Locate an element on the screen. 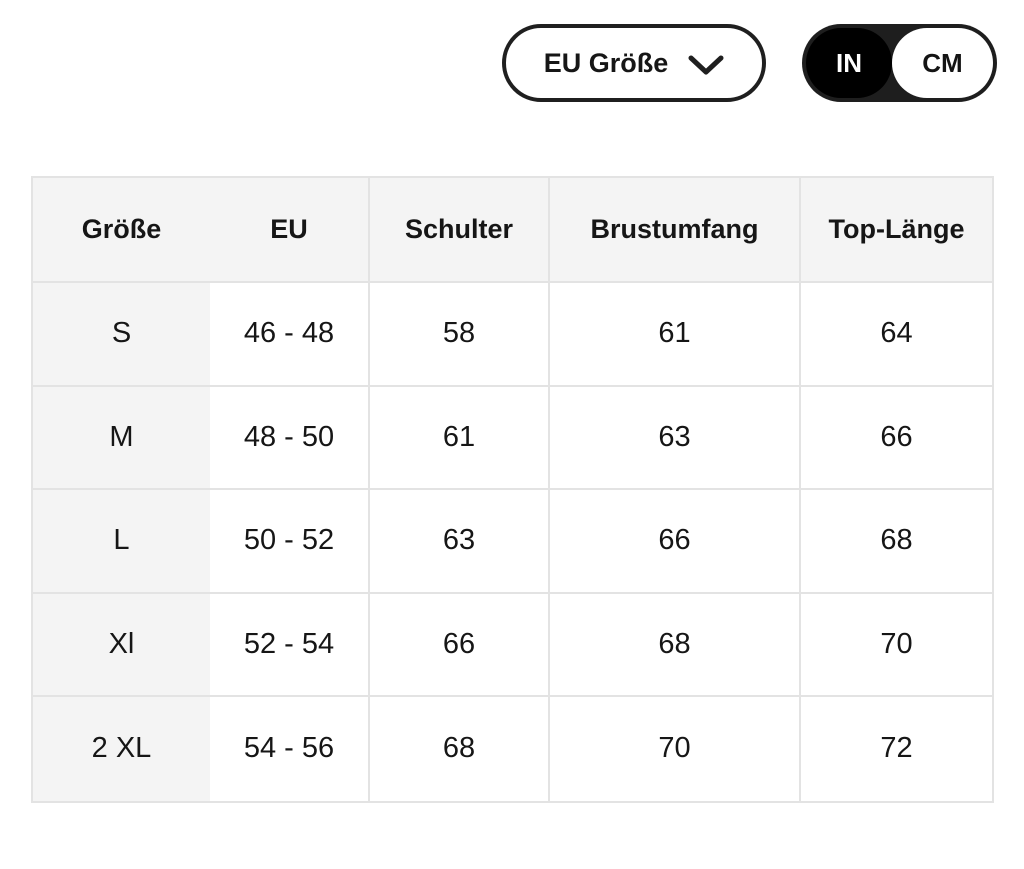 The height and width of the screenshot is (869, 1024). column-header-groesse: Größe is located at coordinates (121, 230).